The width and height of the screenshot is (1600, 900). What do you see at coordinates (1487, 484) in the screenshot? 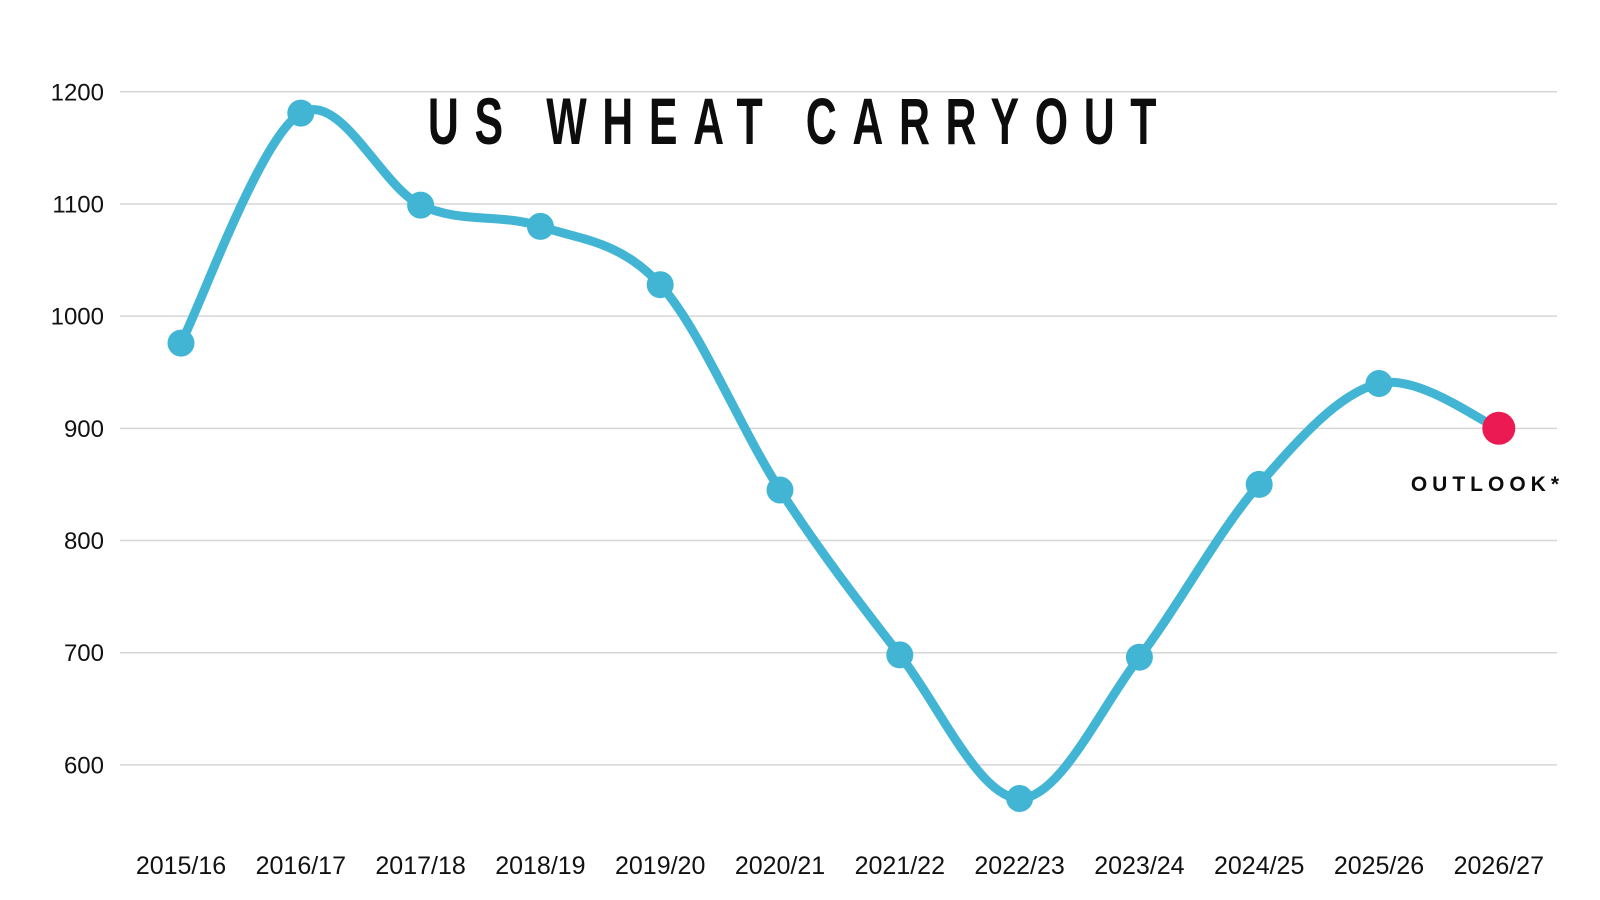
I see `outlook-label: OUTLOOK*` at bounding box center [1487, 484].